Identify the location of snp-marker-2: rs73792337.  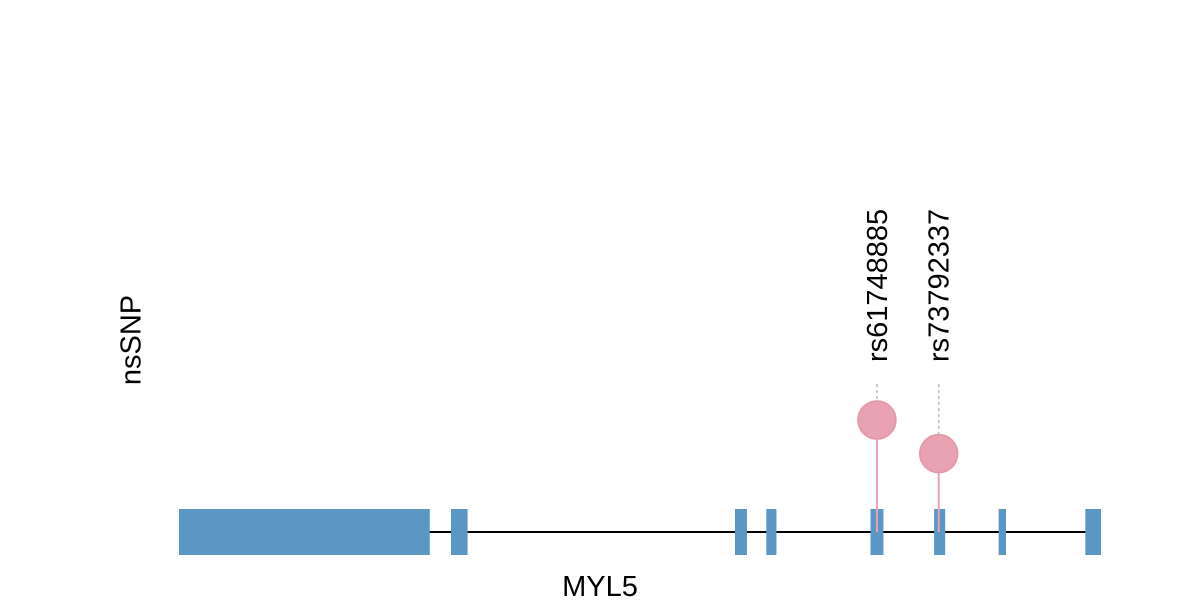
(938, 370).